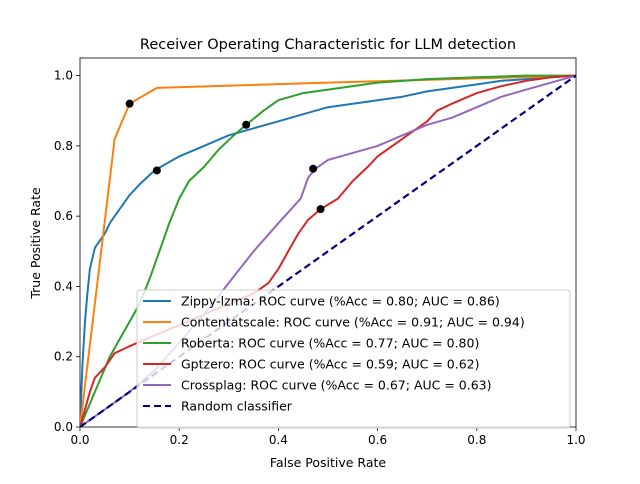 The height and width of the screenshot is (484, 640). What do you see at coordinates (63, 146) in the screenshot?
I see `y-tick-label: 0.8` at bounding box center [63, 146].